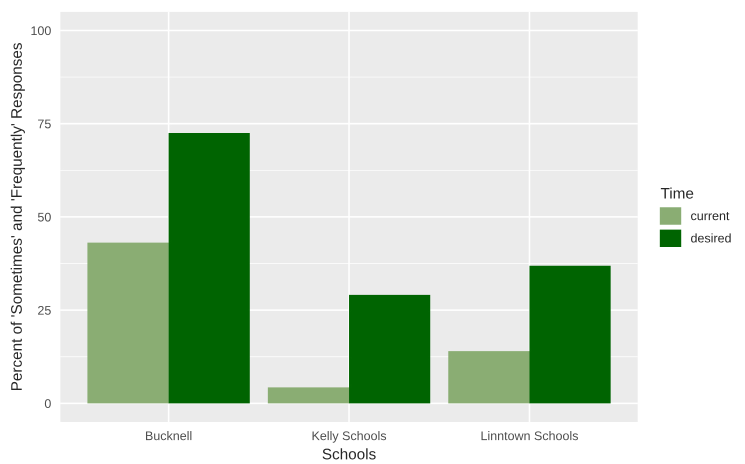 The width and height of the screenshot is (745, 464). Describe the element at coordinates (530, 435) in the screenshot. I see `x-tick-label: Linntown Schools` at that location.